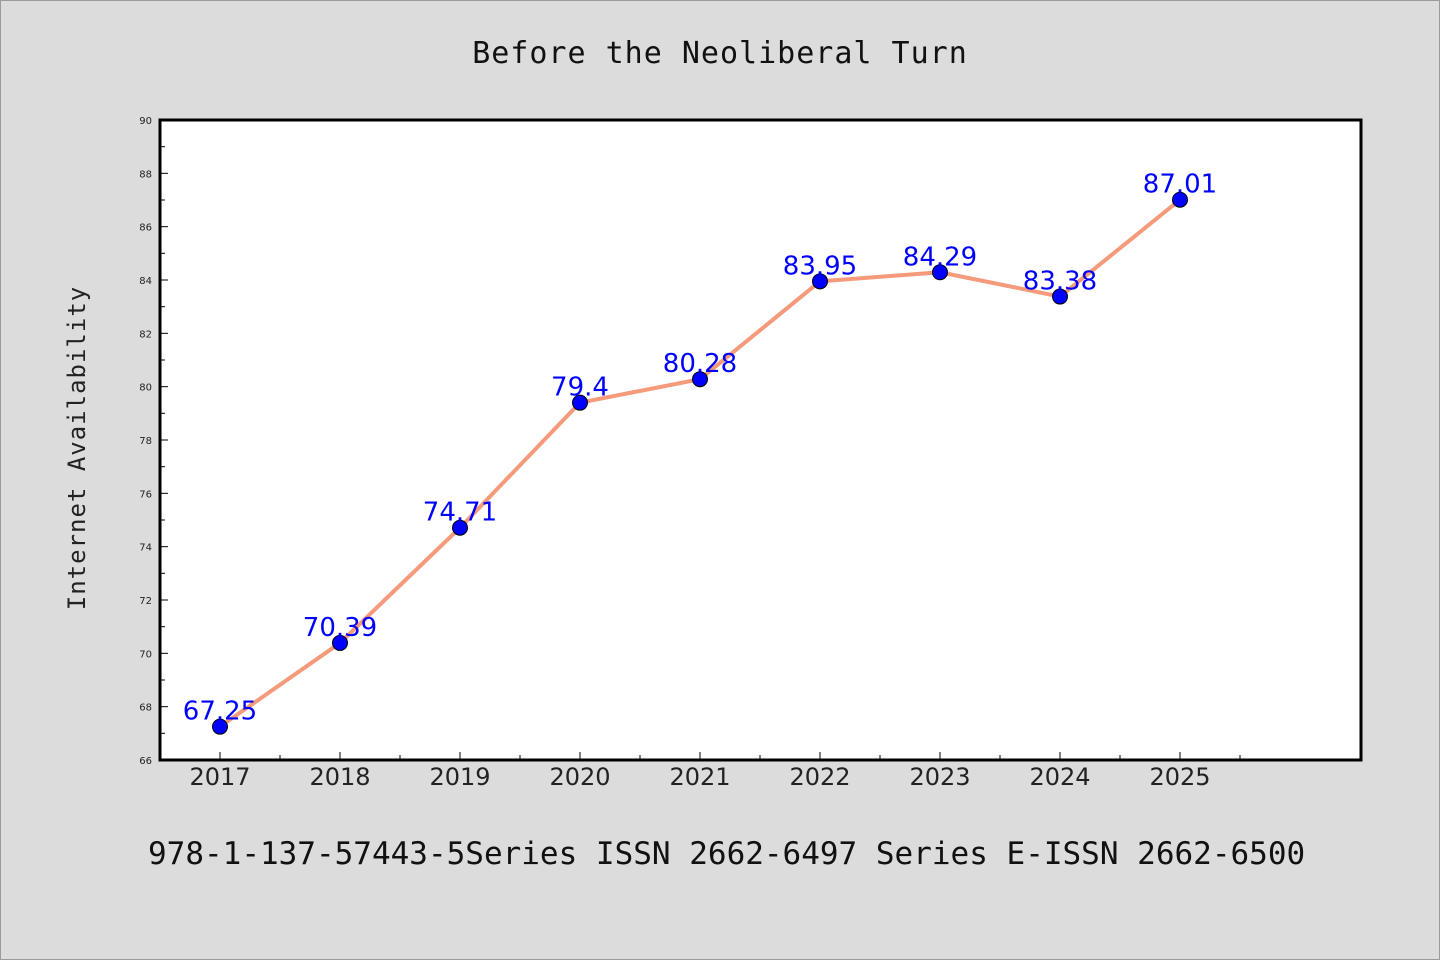  What do you see at coordinates (340, 628) in the screenshot?
I see `data-label: 70.39` at bounding box center [340, 628].